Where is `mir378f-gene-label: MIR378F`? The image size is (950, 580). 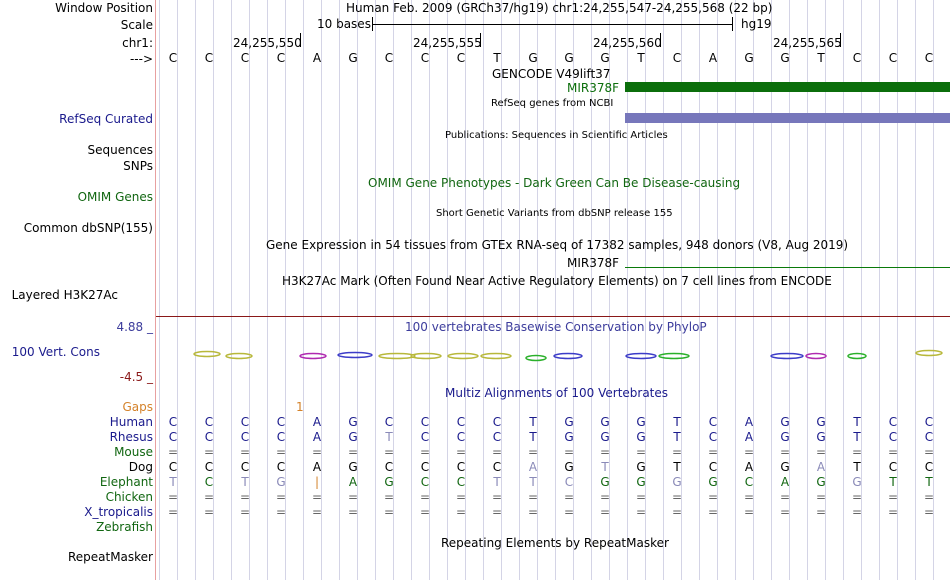 mir378f-gene-label: MIR378F is located at coordinates (593, 88).